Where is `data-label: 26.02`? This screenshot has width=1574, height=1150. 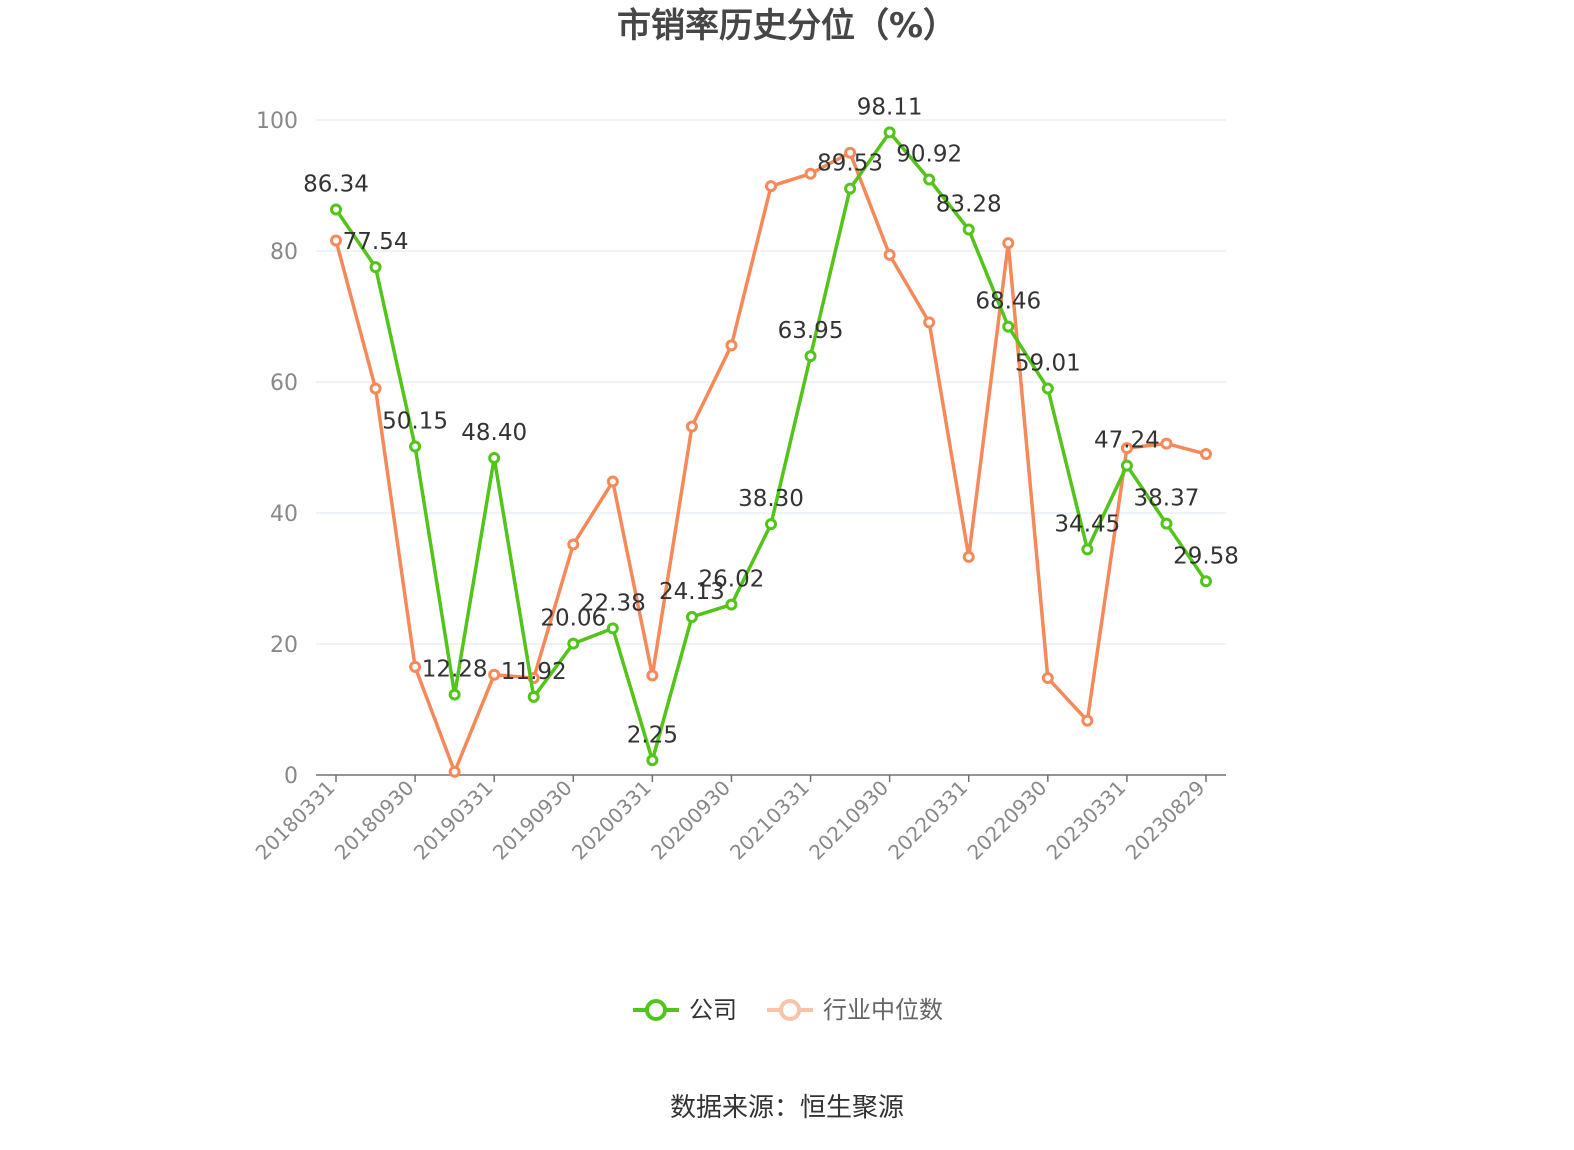
data-label: 26.02 is located at coordinates (732, 580).